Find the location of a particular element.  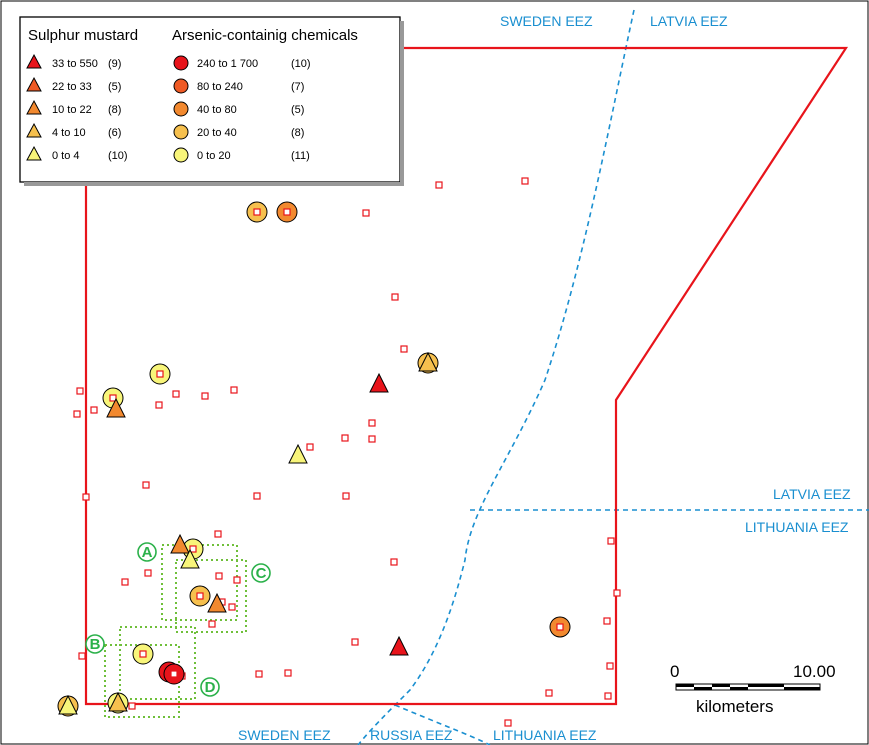

legend-mustard-title: Sulphur mustard is located at coordinates (83, 35).